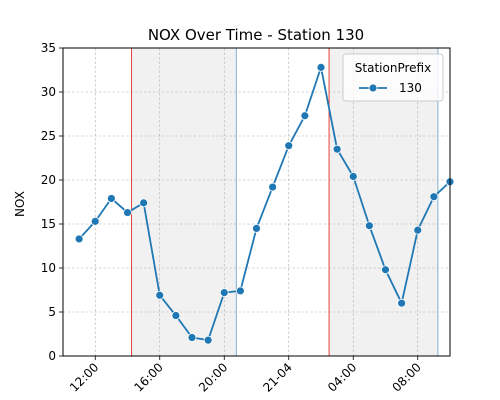  Describe the element at coordinates (48, 92) in the screenshot. I see `y-tick-label: 30` at that location.